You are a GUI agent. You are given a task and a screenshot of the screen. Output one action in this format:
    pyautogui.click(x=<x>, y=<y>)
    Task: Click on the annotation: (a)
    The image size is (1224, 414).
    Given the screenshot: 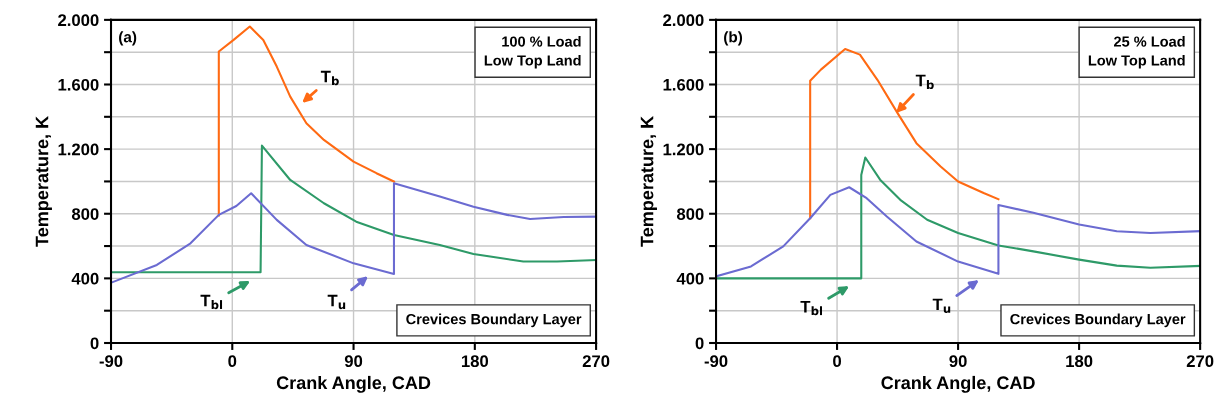 What is the action you would take?
    pyautogui.click(x=128, y=38)
    